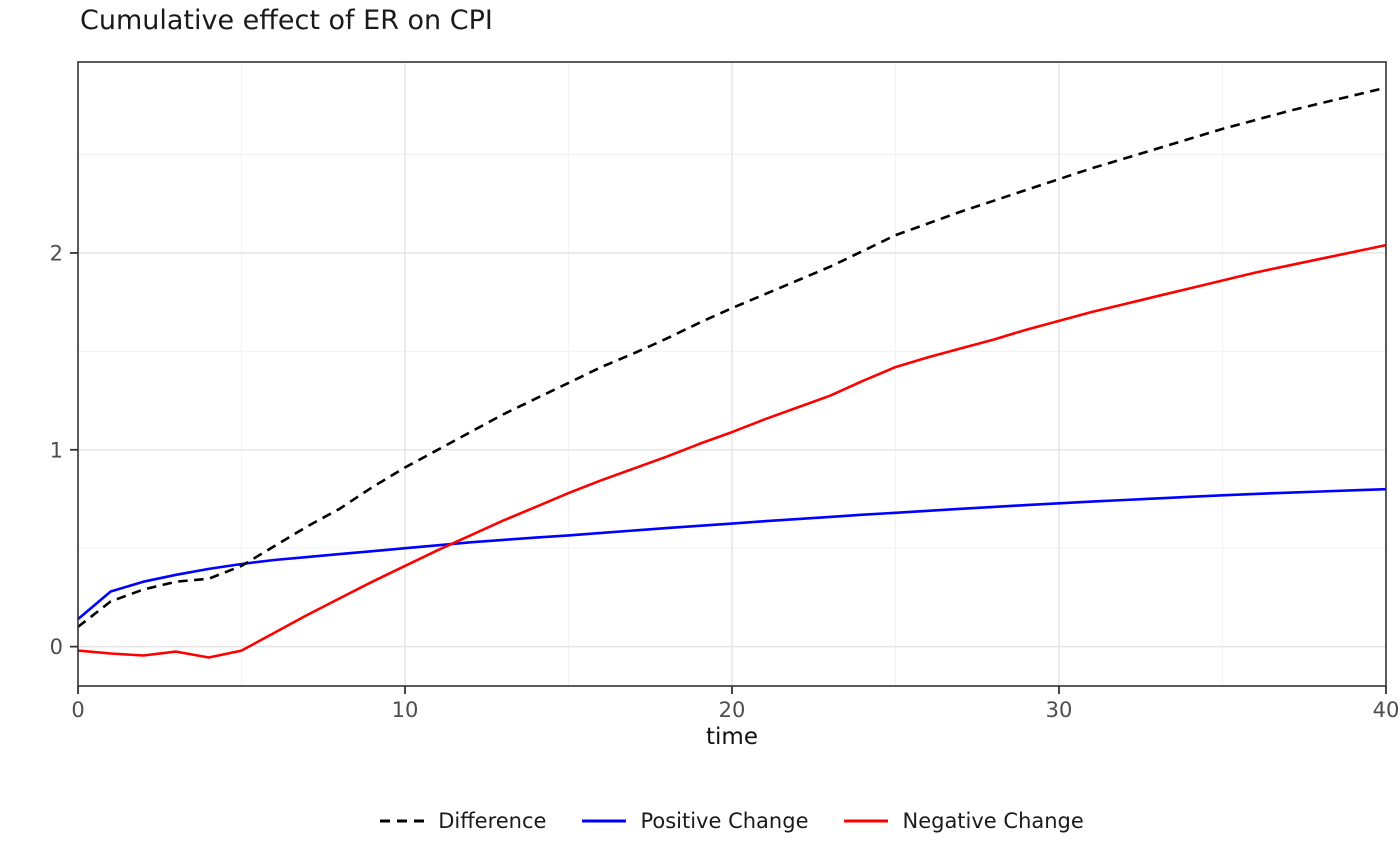 The height and width of the screenshot is (866, 1400). What do you see at coordinates (405, 710) in the screenshot?
I see `x-tick-label: 10` at bounding box center [405, 710].